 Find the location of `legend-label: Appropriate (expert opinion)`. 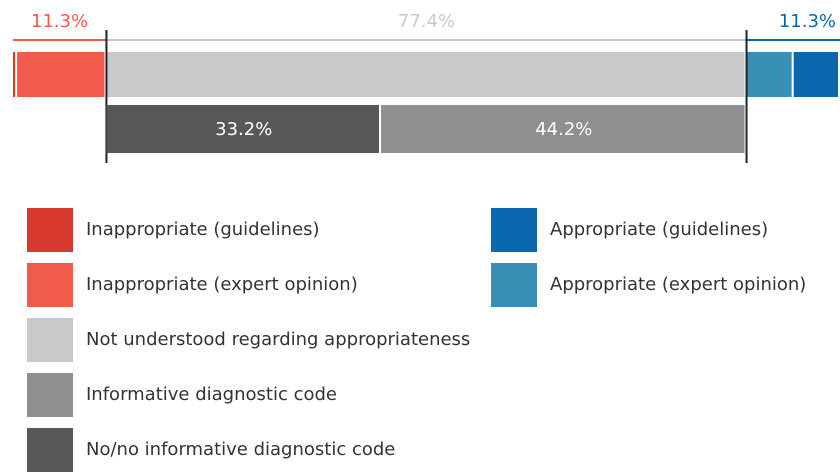

legend-label: Appropriate (expert opinion) is located at coordinates (678, 284).